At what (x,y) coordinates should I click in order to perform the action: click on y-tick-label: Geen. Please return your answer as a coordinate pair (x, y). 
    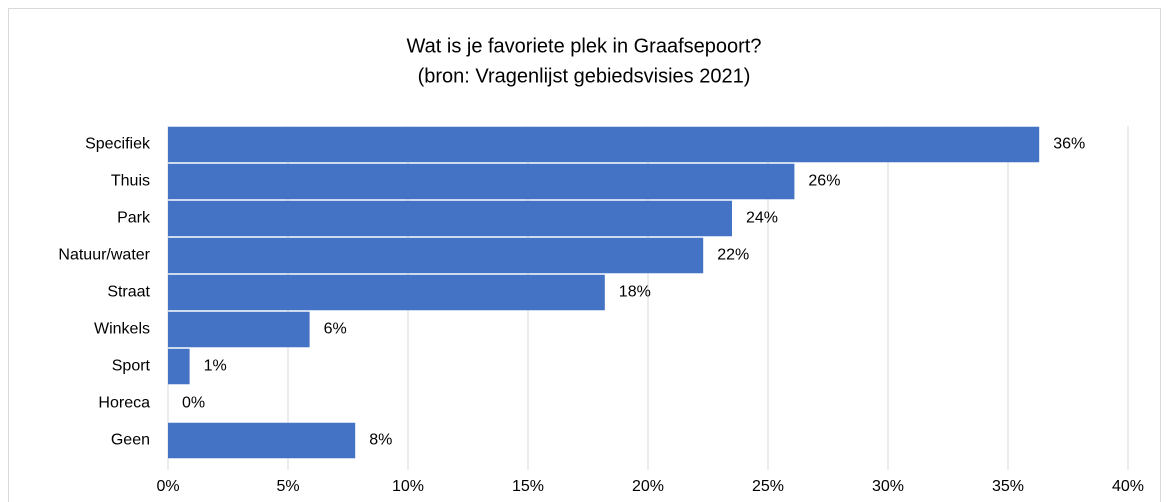
    Looking at the image, I should click on (130, 440).